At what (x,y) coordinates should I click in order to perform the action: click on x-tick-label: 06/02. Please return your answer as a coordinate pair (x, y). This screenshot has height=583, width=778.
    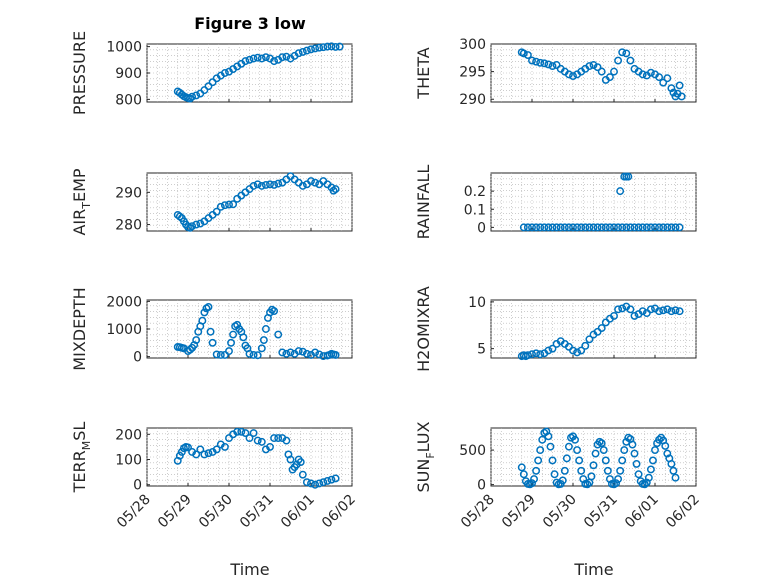
    Looking at the image, I should click on (339, 512).